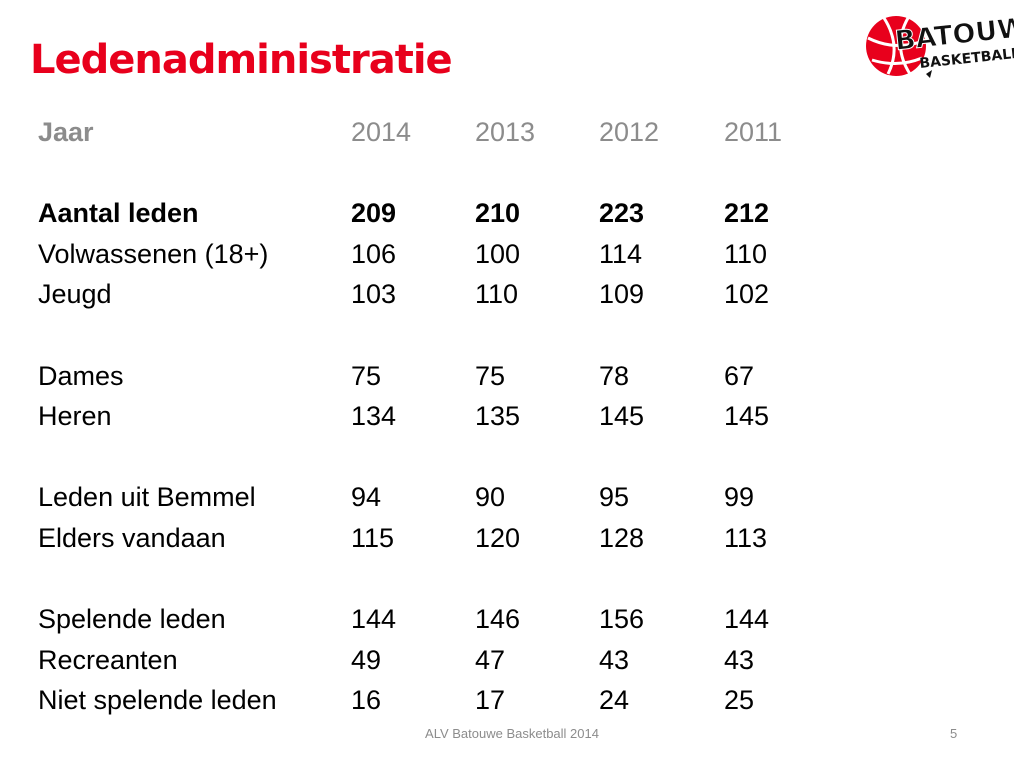 This screenshot has width=1024, height=768. I want to click on row-label: Jaar, so click(66, 132).